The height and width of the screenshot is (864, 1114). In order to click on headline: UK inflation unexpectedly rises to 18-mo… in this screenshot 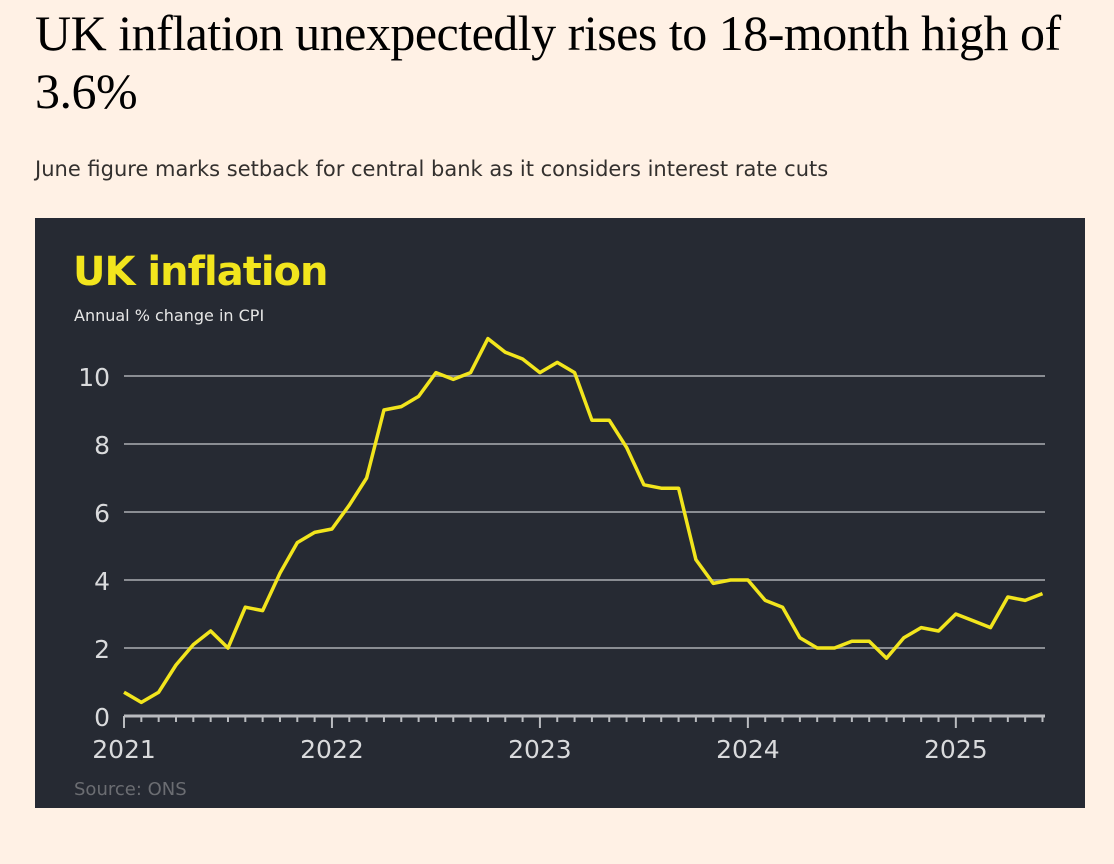, I will do `click(548, 62)`.